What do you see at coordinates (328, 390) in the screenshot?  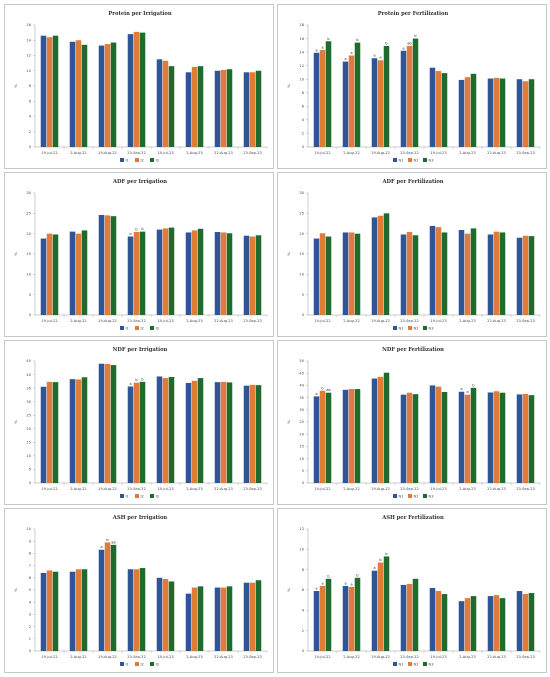 I see `significance-label: ab` at bounding box center [328, 390].